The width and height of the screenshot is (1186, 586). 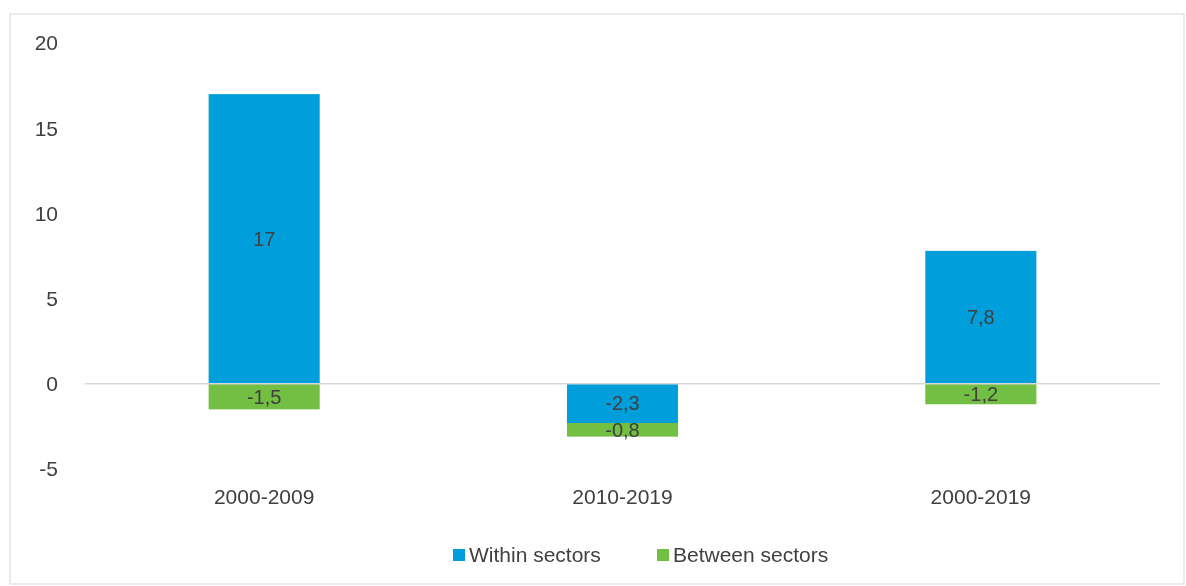 What do you see at coordinates (622, 429) in the screenshot?
I see `data-label: -0,8` at bounding box center [622, 429].